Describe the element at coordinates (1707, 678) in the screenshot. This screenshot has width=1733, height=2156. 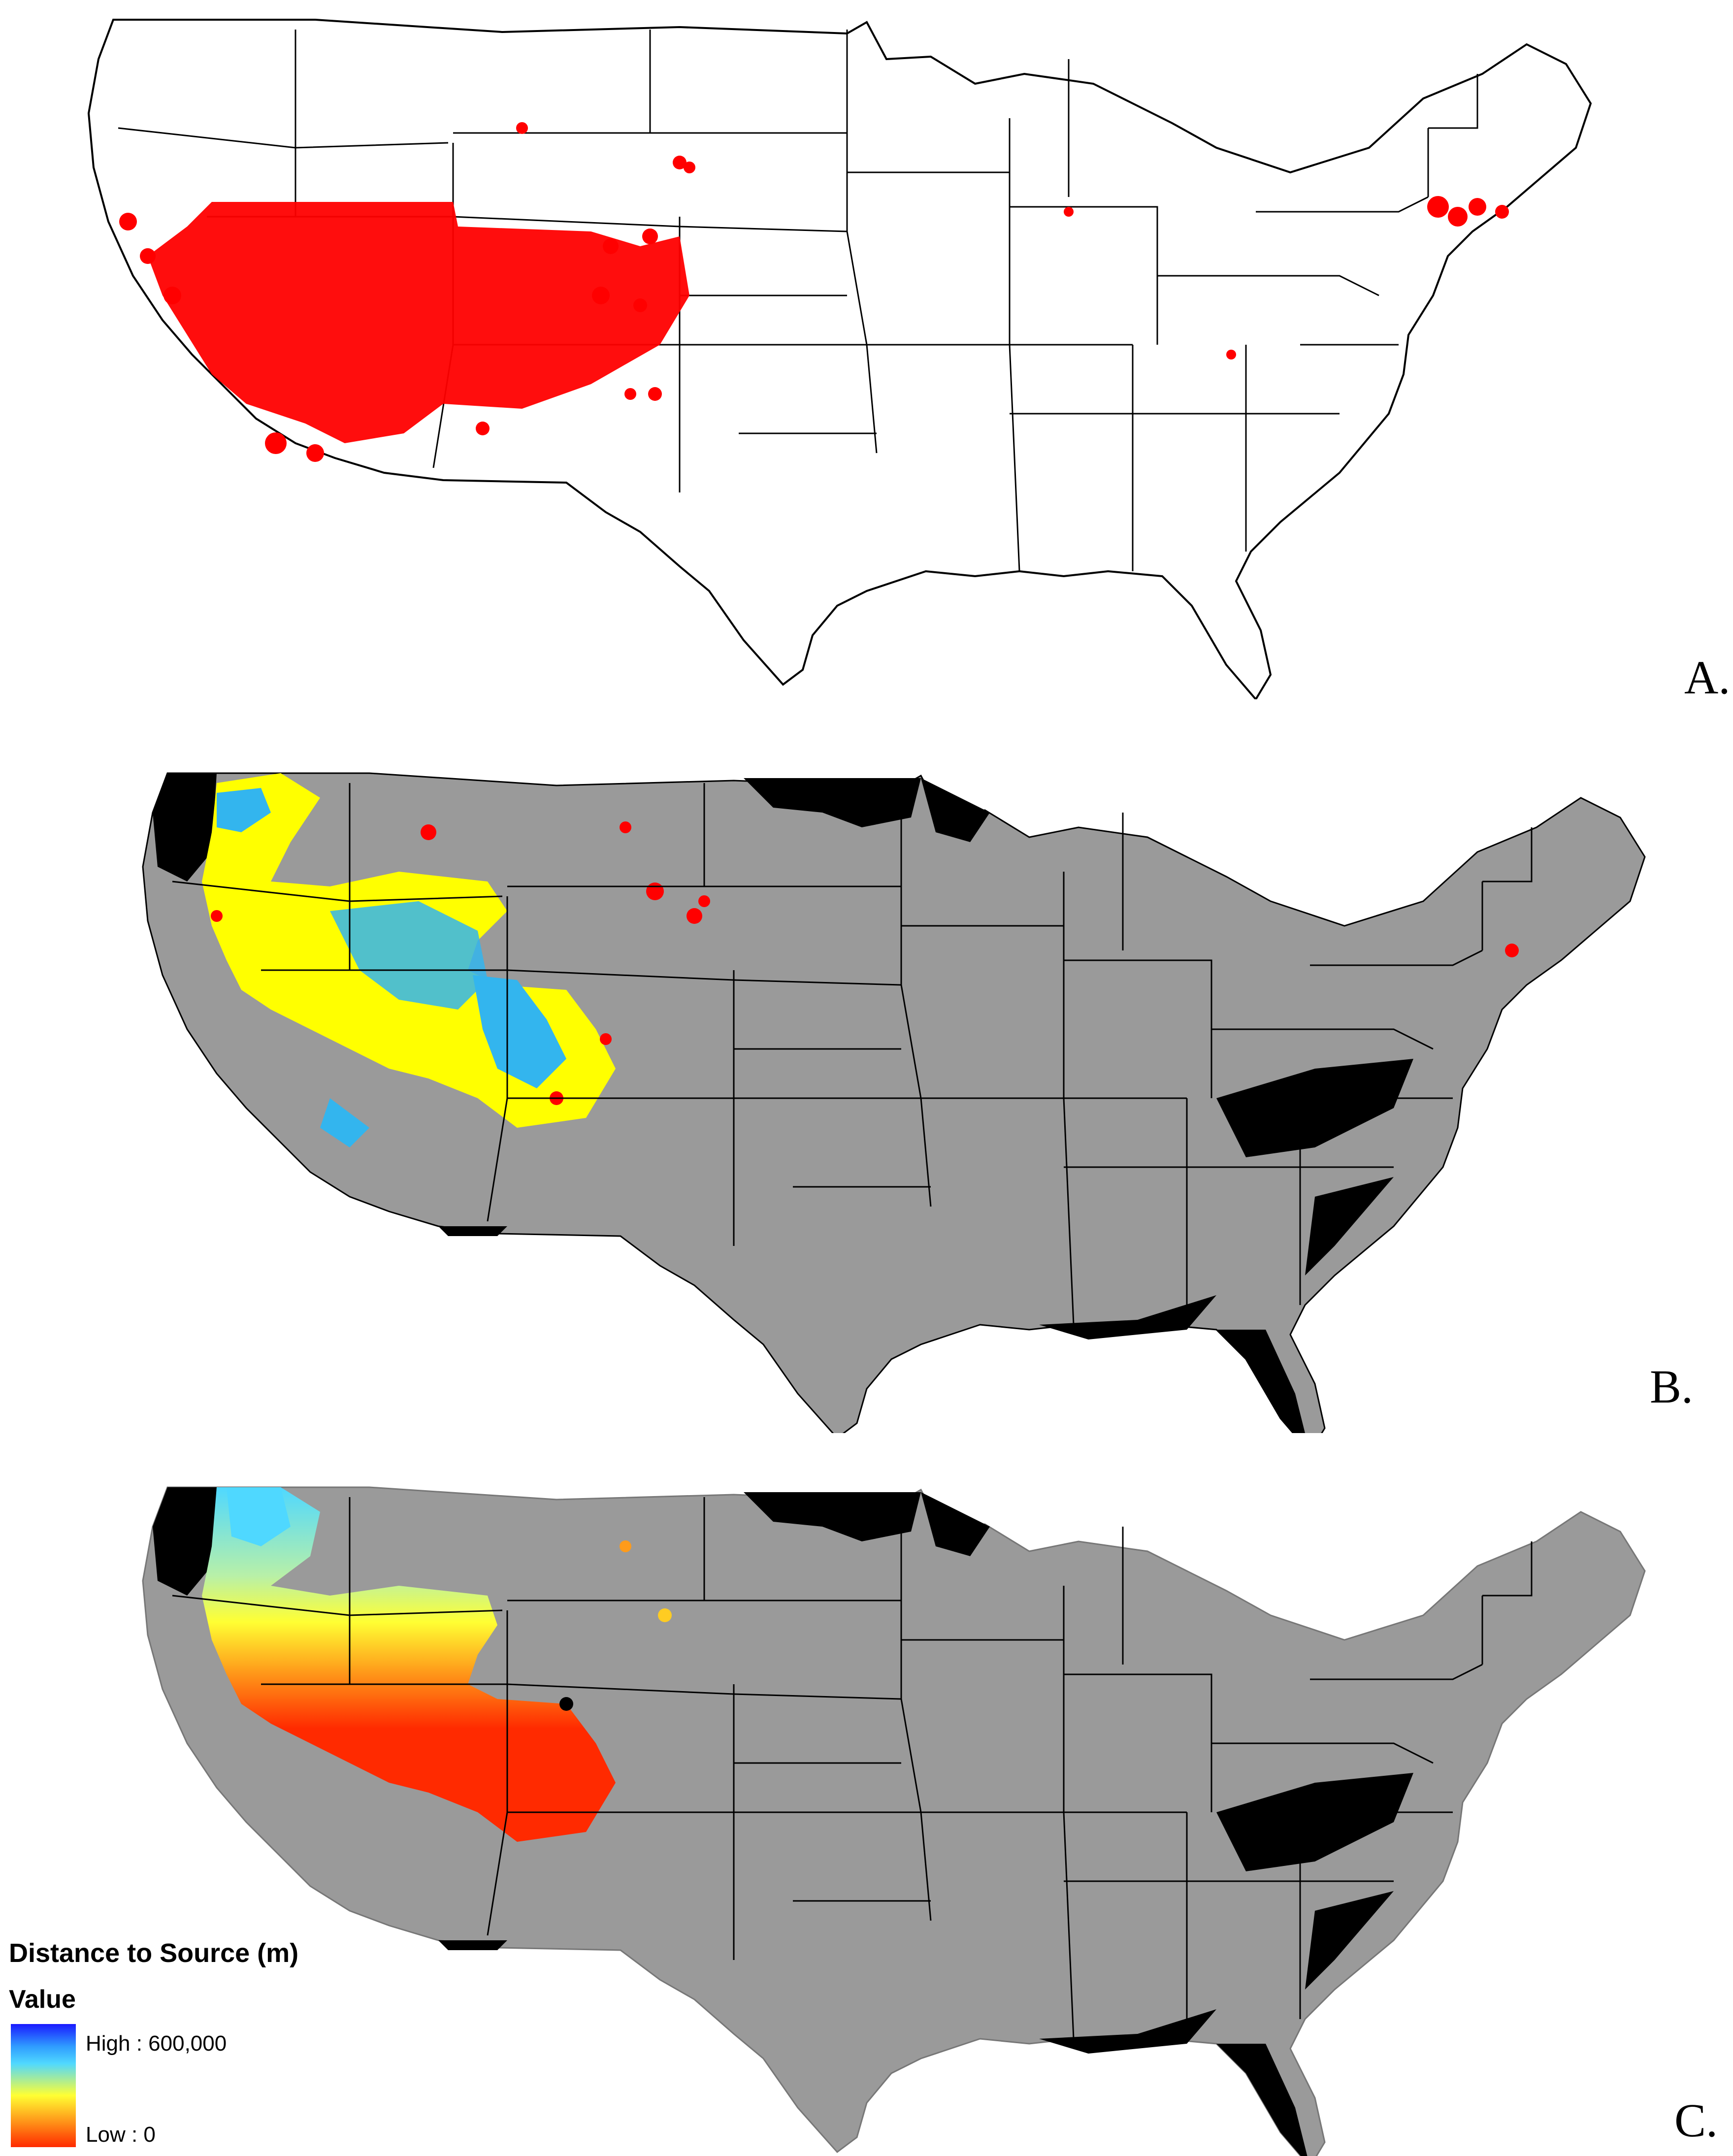
I see `panel-label-a: A.` at that location.